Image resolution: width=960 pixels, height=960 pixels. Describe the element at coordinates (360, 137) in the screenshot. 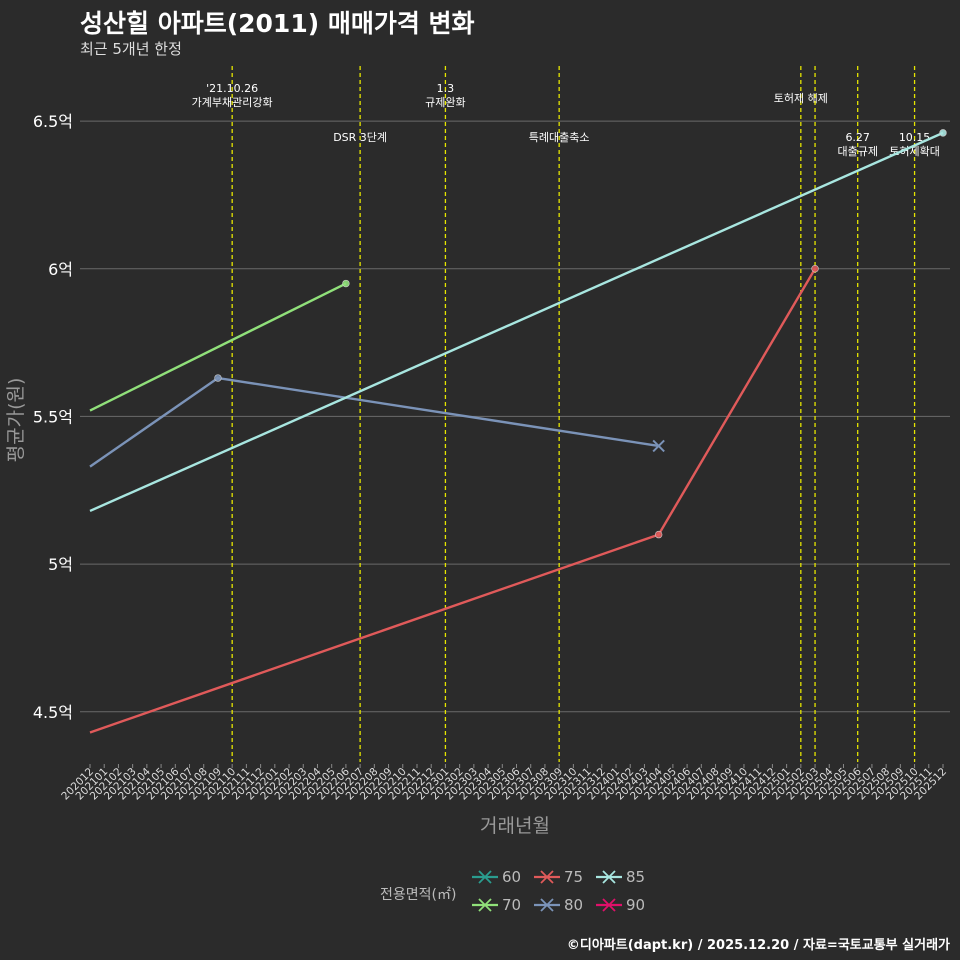

I see `event-label: DSR 3단계` at that location.